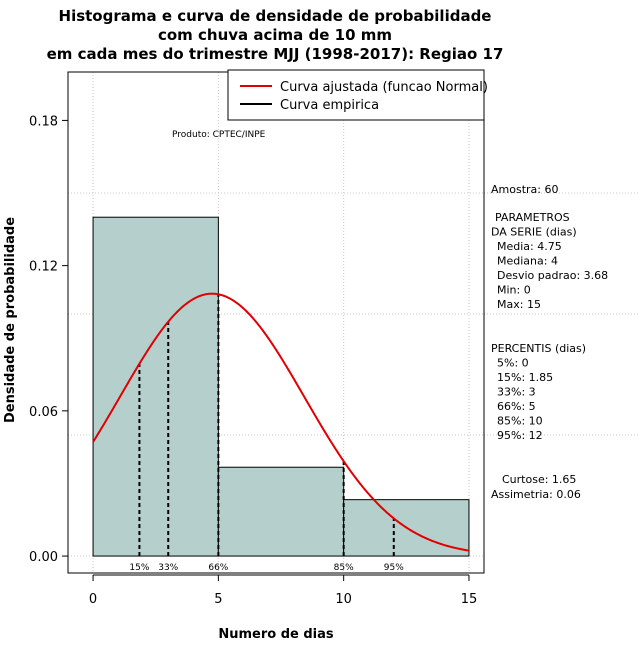  Describe the element at coordinates (536, 494) in the screenshot. I see `skewness: Assimetria: 0.06` at that location.